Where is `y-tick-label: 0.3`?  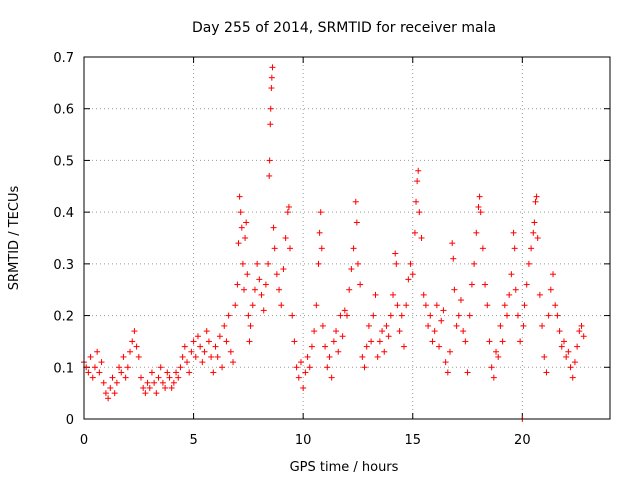 y-tick-label: 0.3 is located at coordinates (63, 265).